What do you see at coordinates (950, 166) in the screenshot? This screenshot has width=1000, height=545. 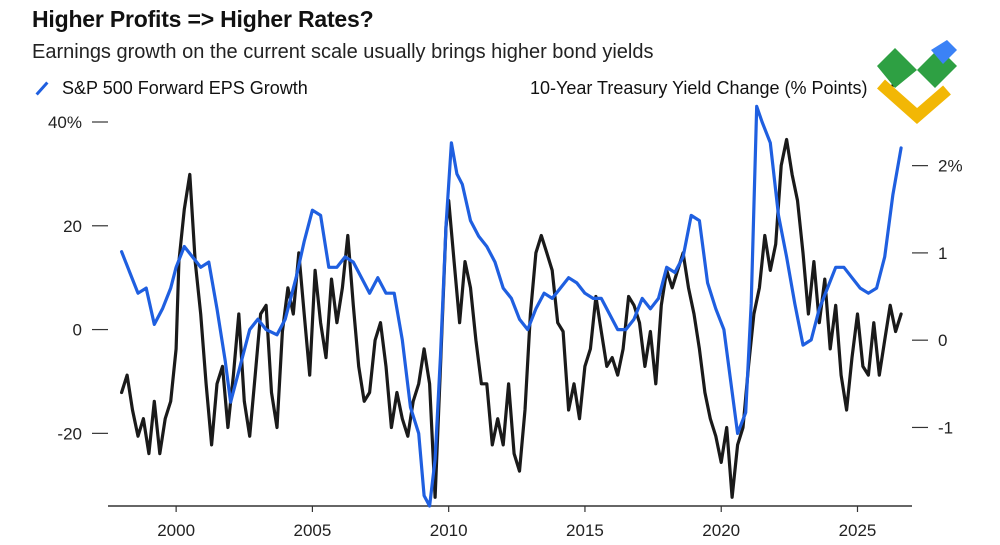 I see `right-tick-label: 2%` at bounding box center [950, 166].